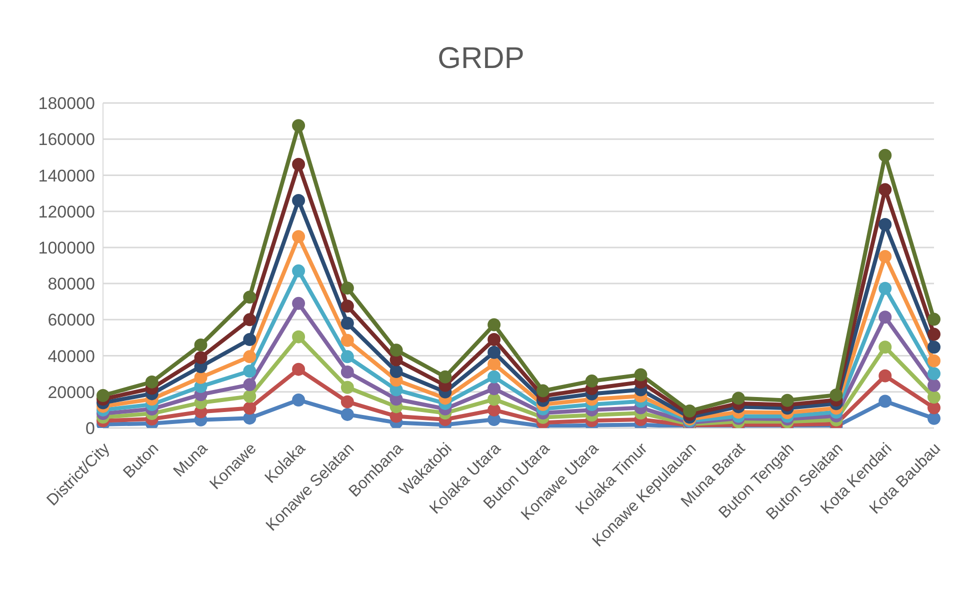  I want to click on y-tick-label: 0, so click(90, 428).